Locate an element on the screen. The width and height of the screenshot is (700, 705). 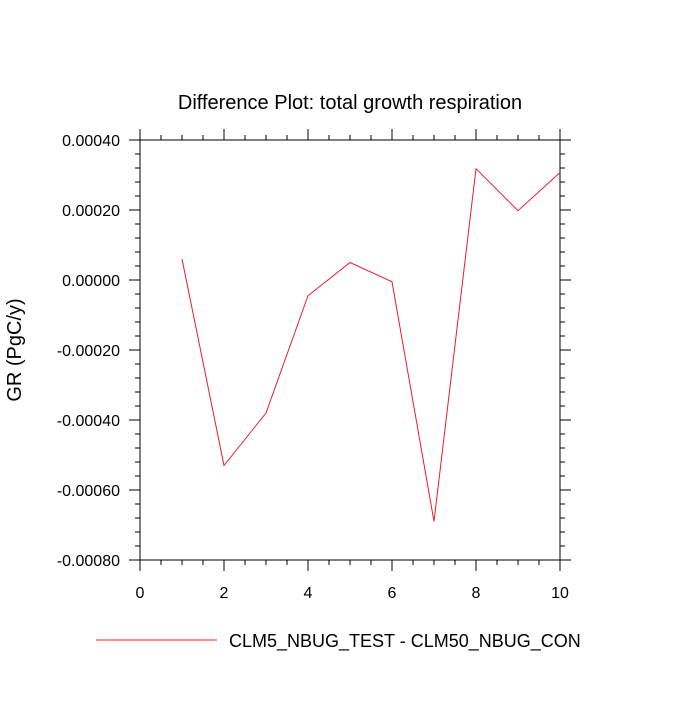
legend: CLM5_NBUG_TEST - CLM50_NBUG_CON is located at coordinates (338, 641).